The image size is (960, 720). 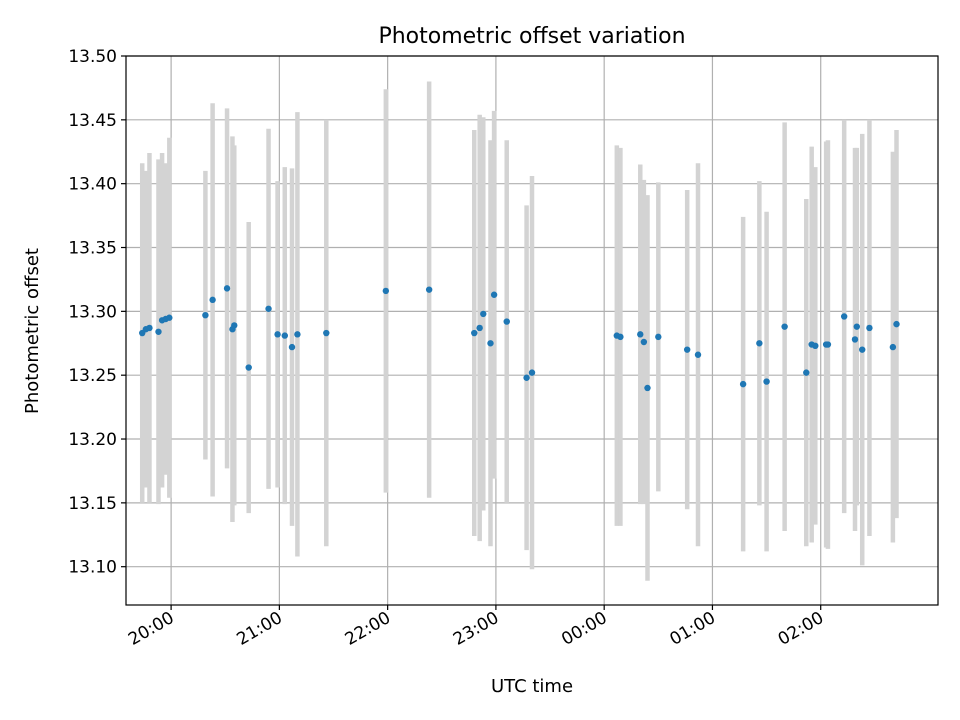 I want to click on y-axis-label: Photometric offset, so click(x=32, y=331).